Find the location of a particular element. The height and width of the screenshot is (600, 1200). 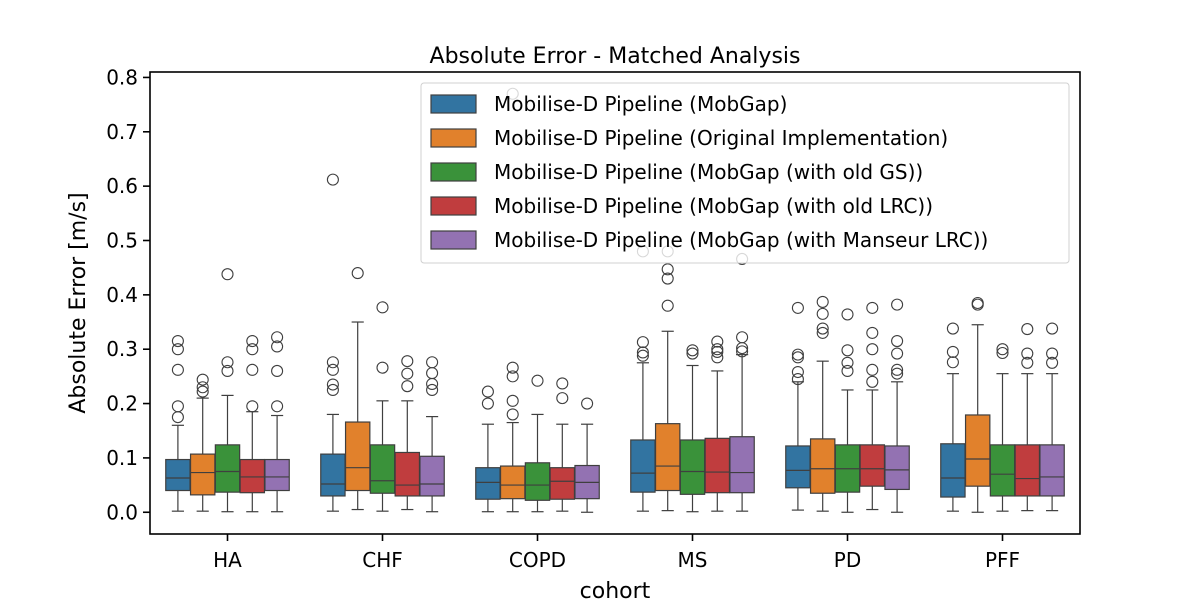

x-axis-label: cohort is located at coordinates (615, 589).